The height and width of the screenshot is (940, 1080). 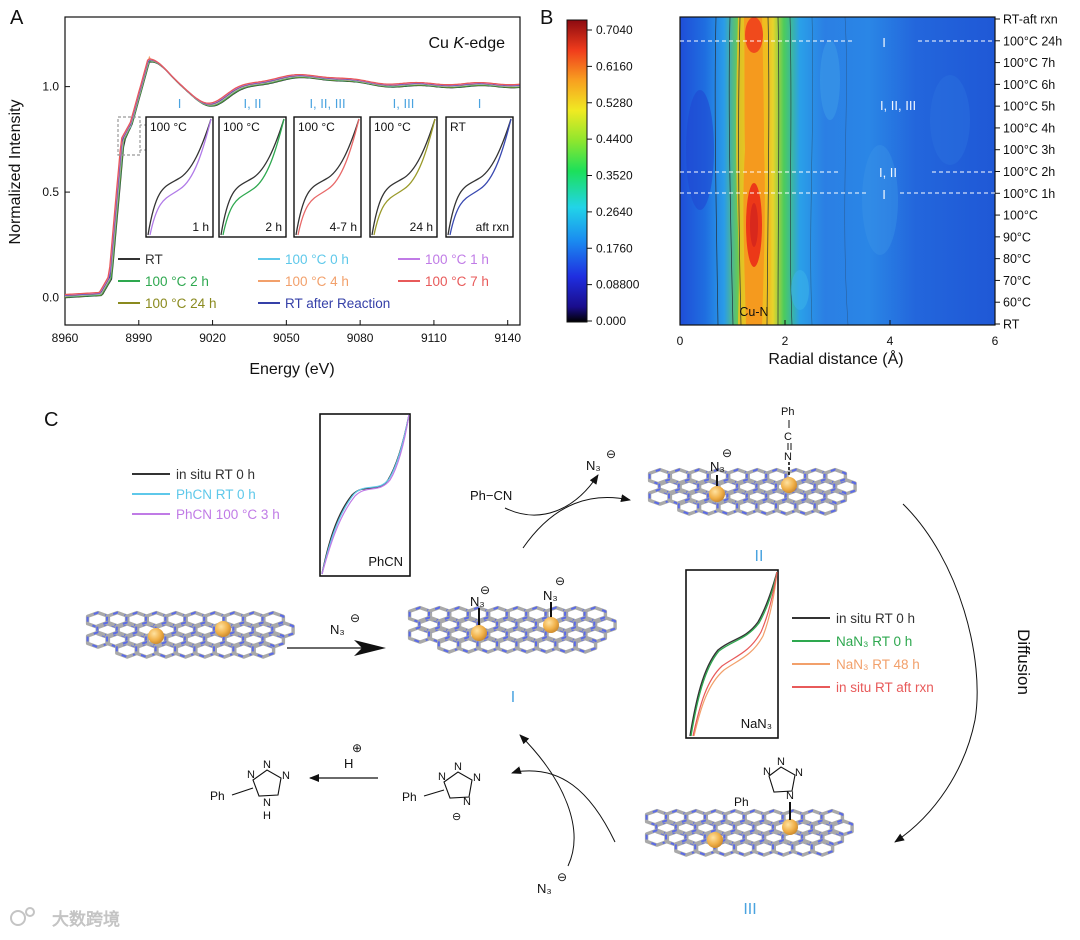 What do you see at coordinates (286, 332) in the screenshot?
I see `xanes-x-axis: 8960 8990 9020 9050 9080 9110 9140` at bounding box center [286, 332].